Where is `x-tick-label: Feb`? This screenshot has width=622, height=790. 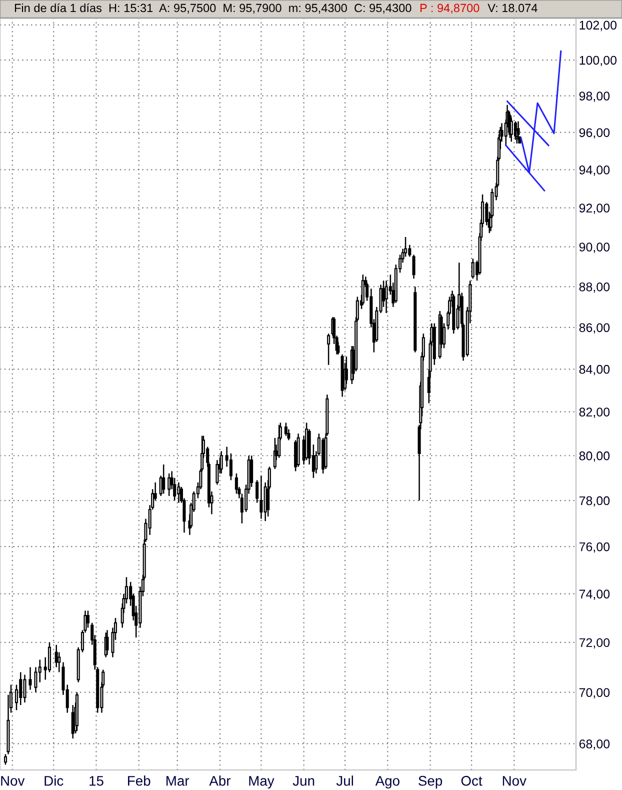 x-tick-label: Feb is located at coordinates (139, 781).